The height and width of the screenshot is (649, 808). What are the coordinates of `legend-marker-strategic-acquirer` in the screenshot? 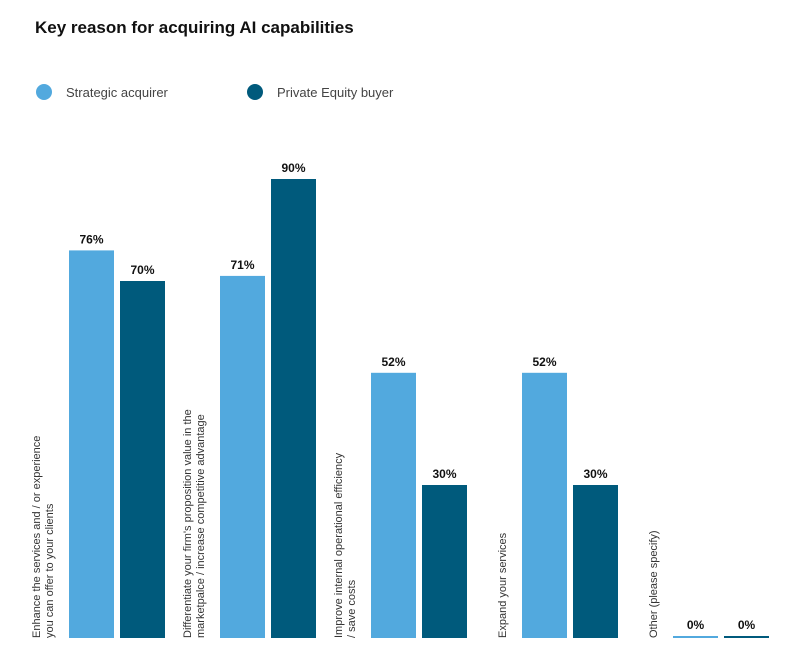 It's located at (44, 92).